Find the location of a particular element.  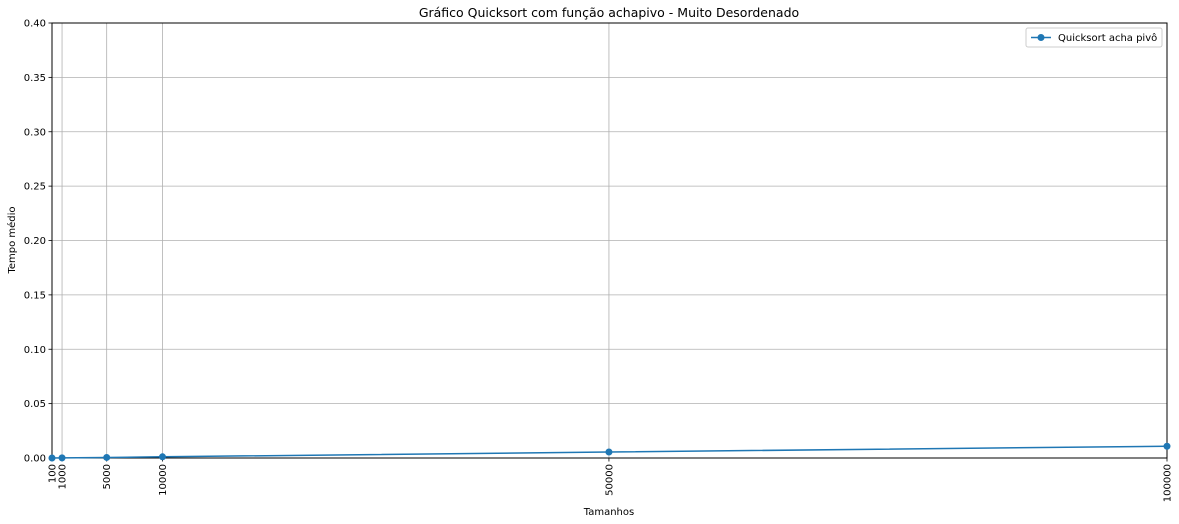

y-tick-label: 0.30 is located at coordinates (35, 132).